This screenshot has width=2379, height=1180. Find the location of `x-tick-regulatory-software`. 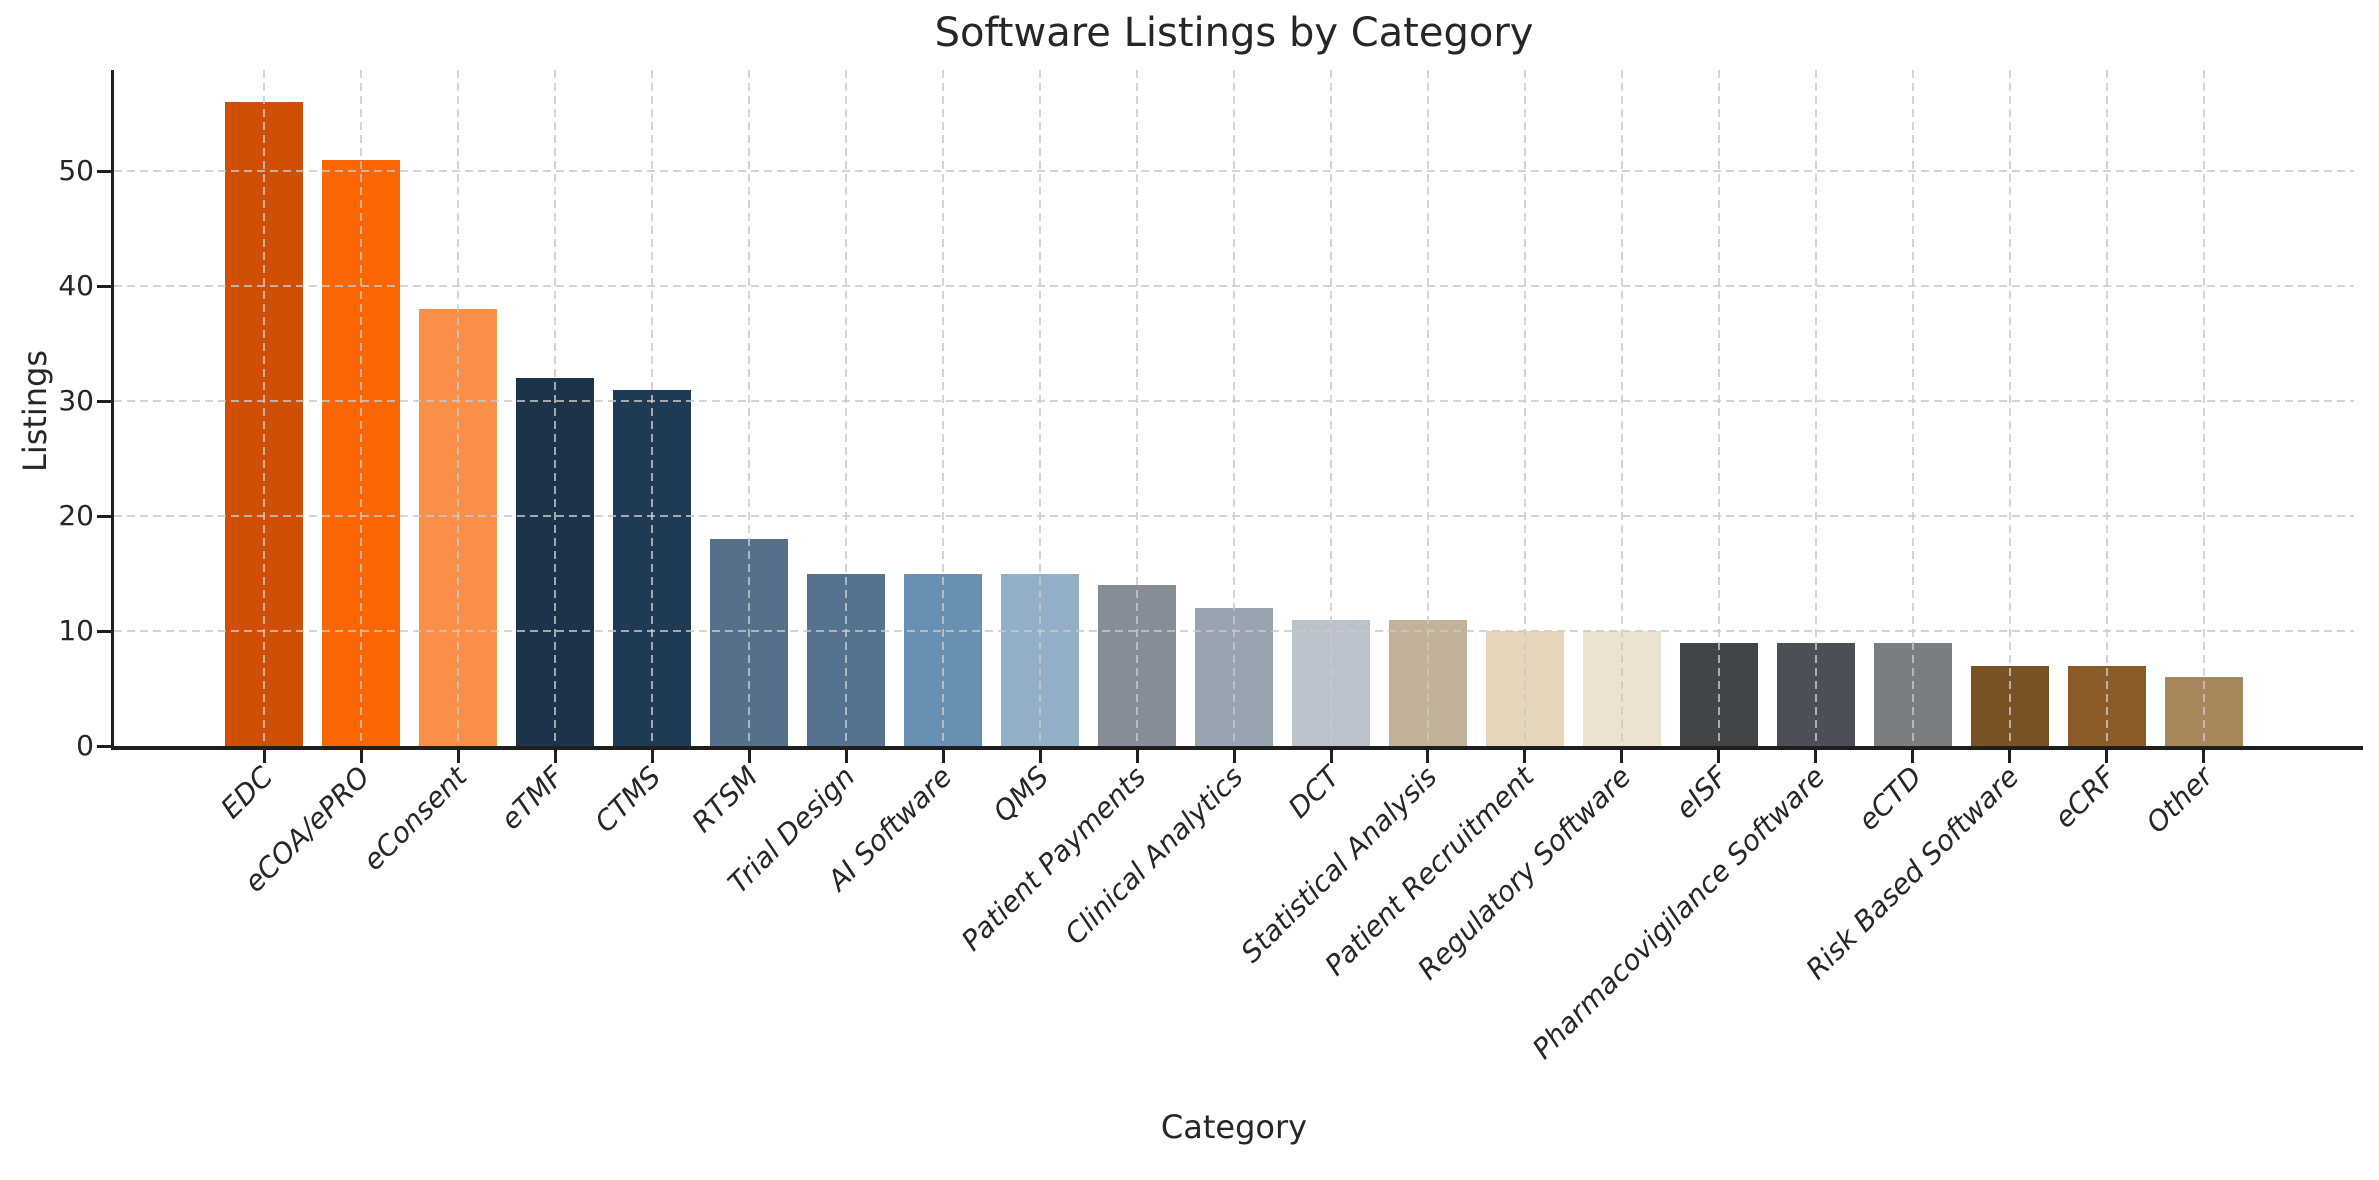

x-tick-regulatory-software is located at coordinates (1622, 756).